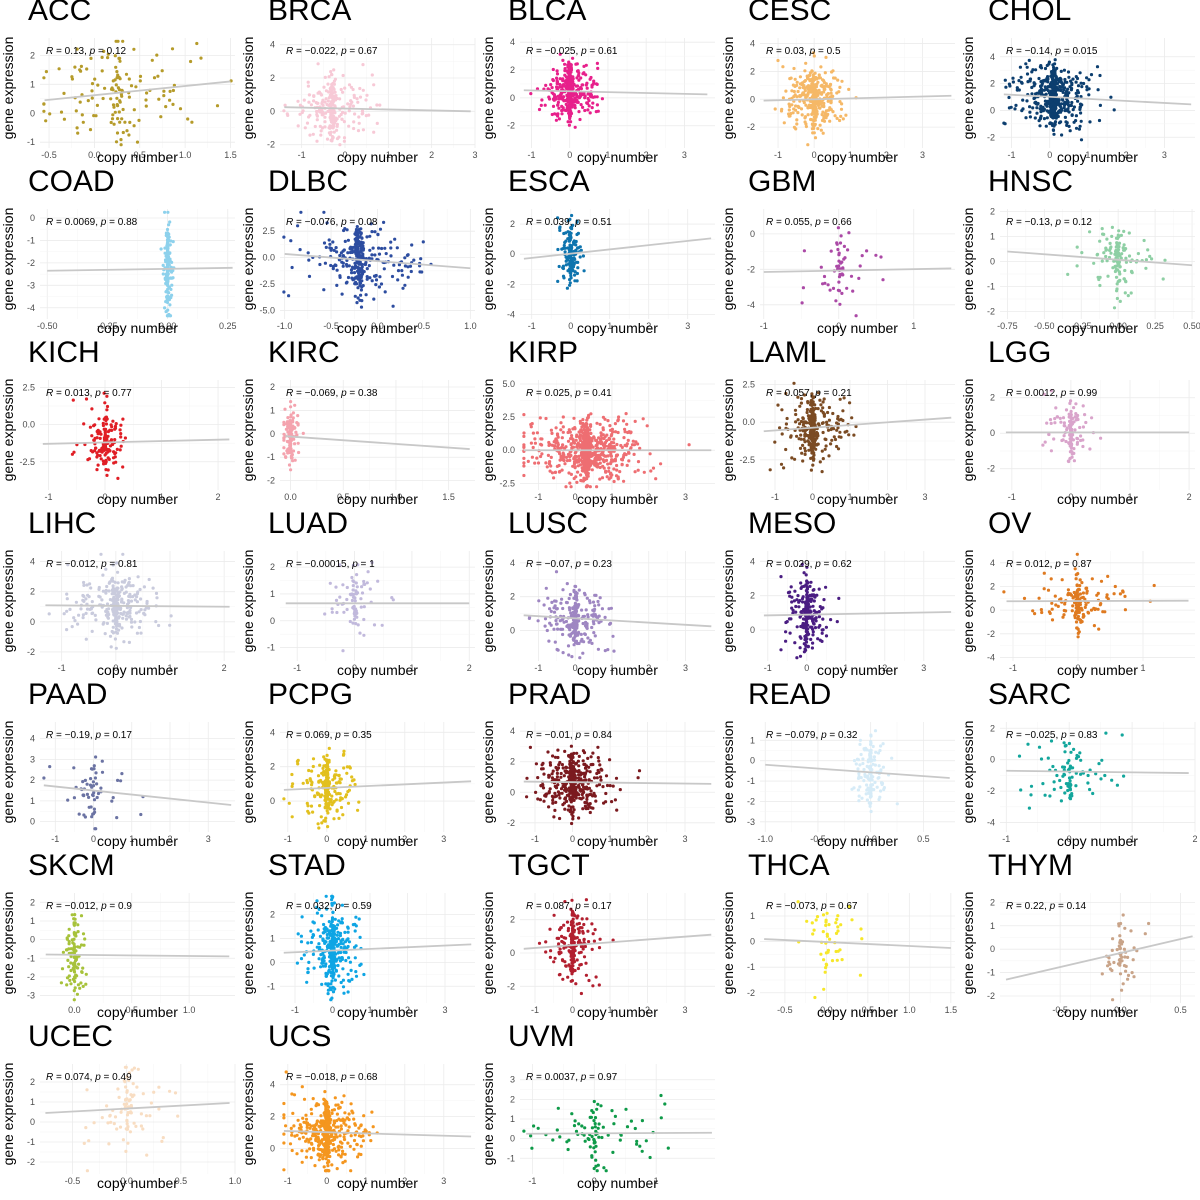  Describe the element at coordinates (185, 155) in the screenshot. I see `x-tick-label: 1.0` at that location.